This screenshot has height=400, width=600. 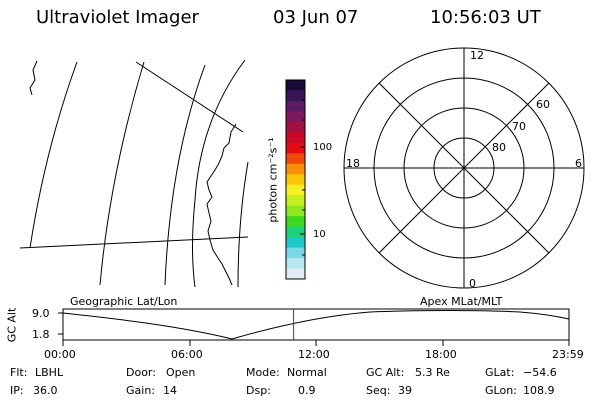 What do you see at coordinates (568, 354) in the screenshot?
I see `timeline-x-label-2359: 23:59` at bounding box center [568, 354].